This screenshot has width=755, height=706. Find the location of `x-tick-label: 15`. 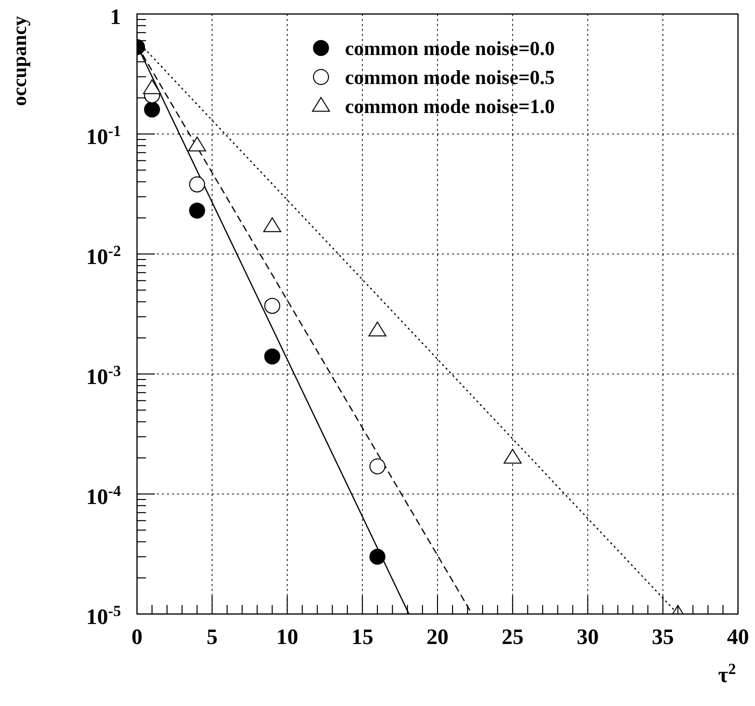

x-tick-label: 15 is located at coordinates (362, 636).